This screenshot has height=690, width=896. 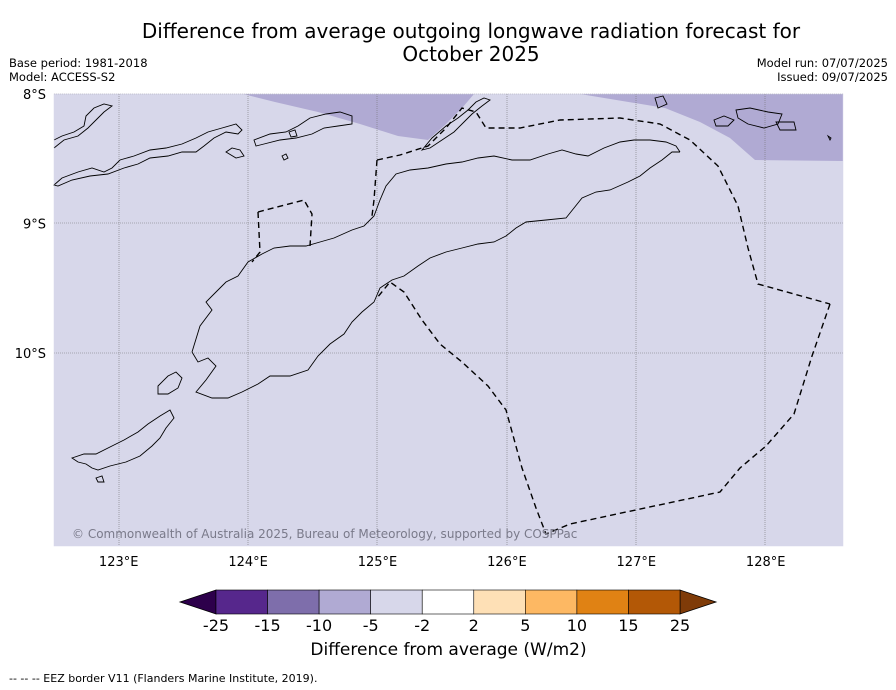 I want to click on colorbar-over-arrow, so click(x=698, y=602).